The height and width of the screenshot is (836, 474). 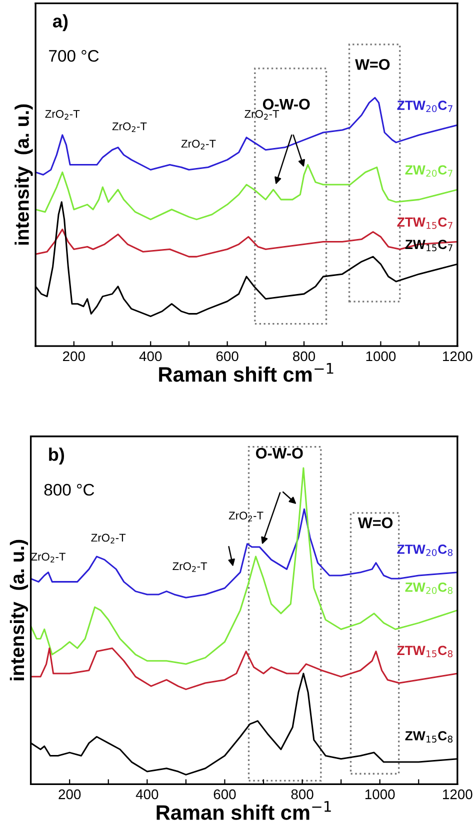 I want to click on text: O-W-O, so click(x=279, y=453).